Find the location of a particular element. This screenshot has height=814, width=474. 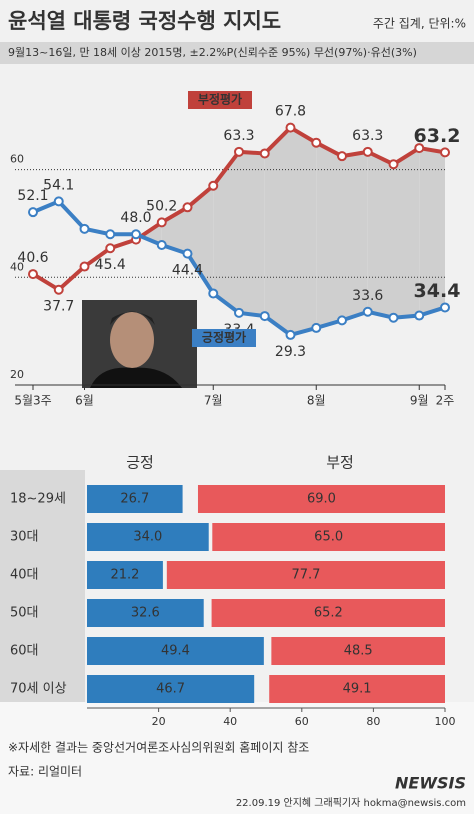

info-bar is located at coordinates (237, 53).